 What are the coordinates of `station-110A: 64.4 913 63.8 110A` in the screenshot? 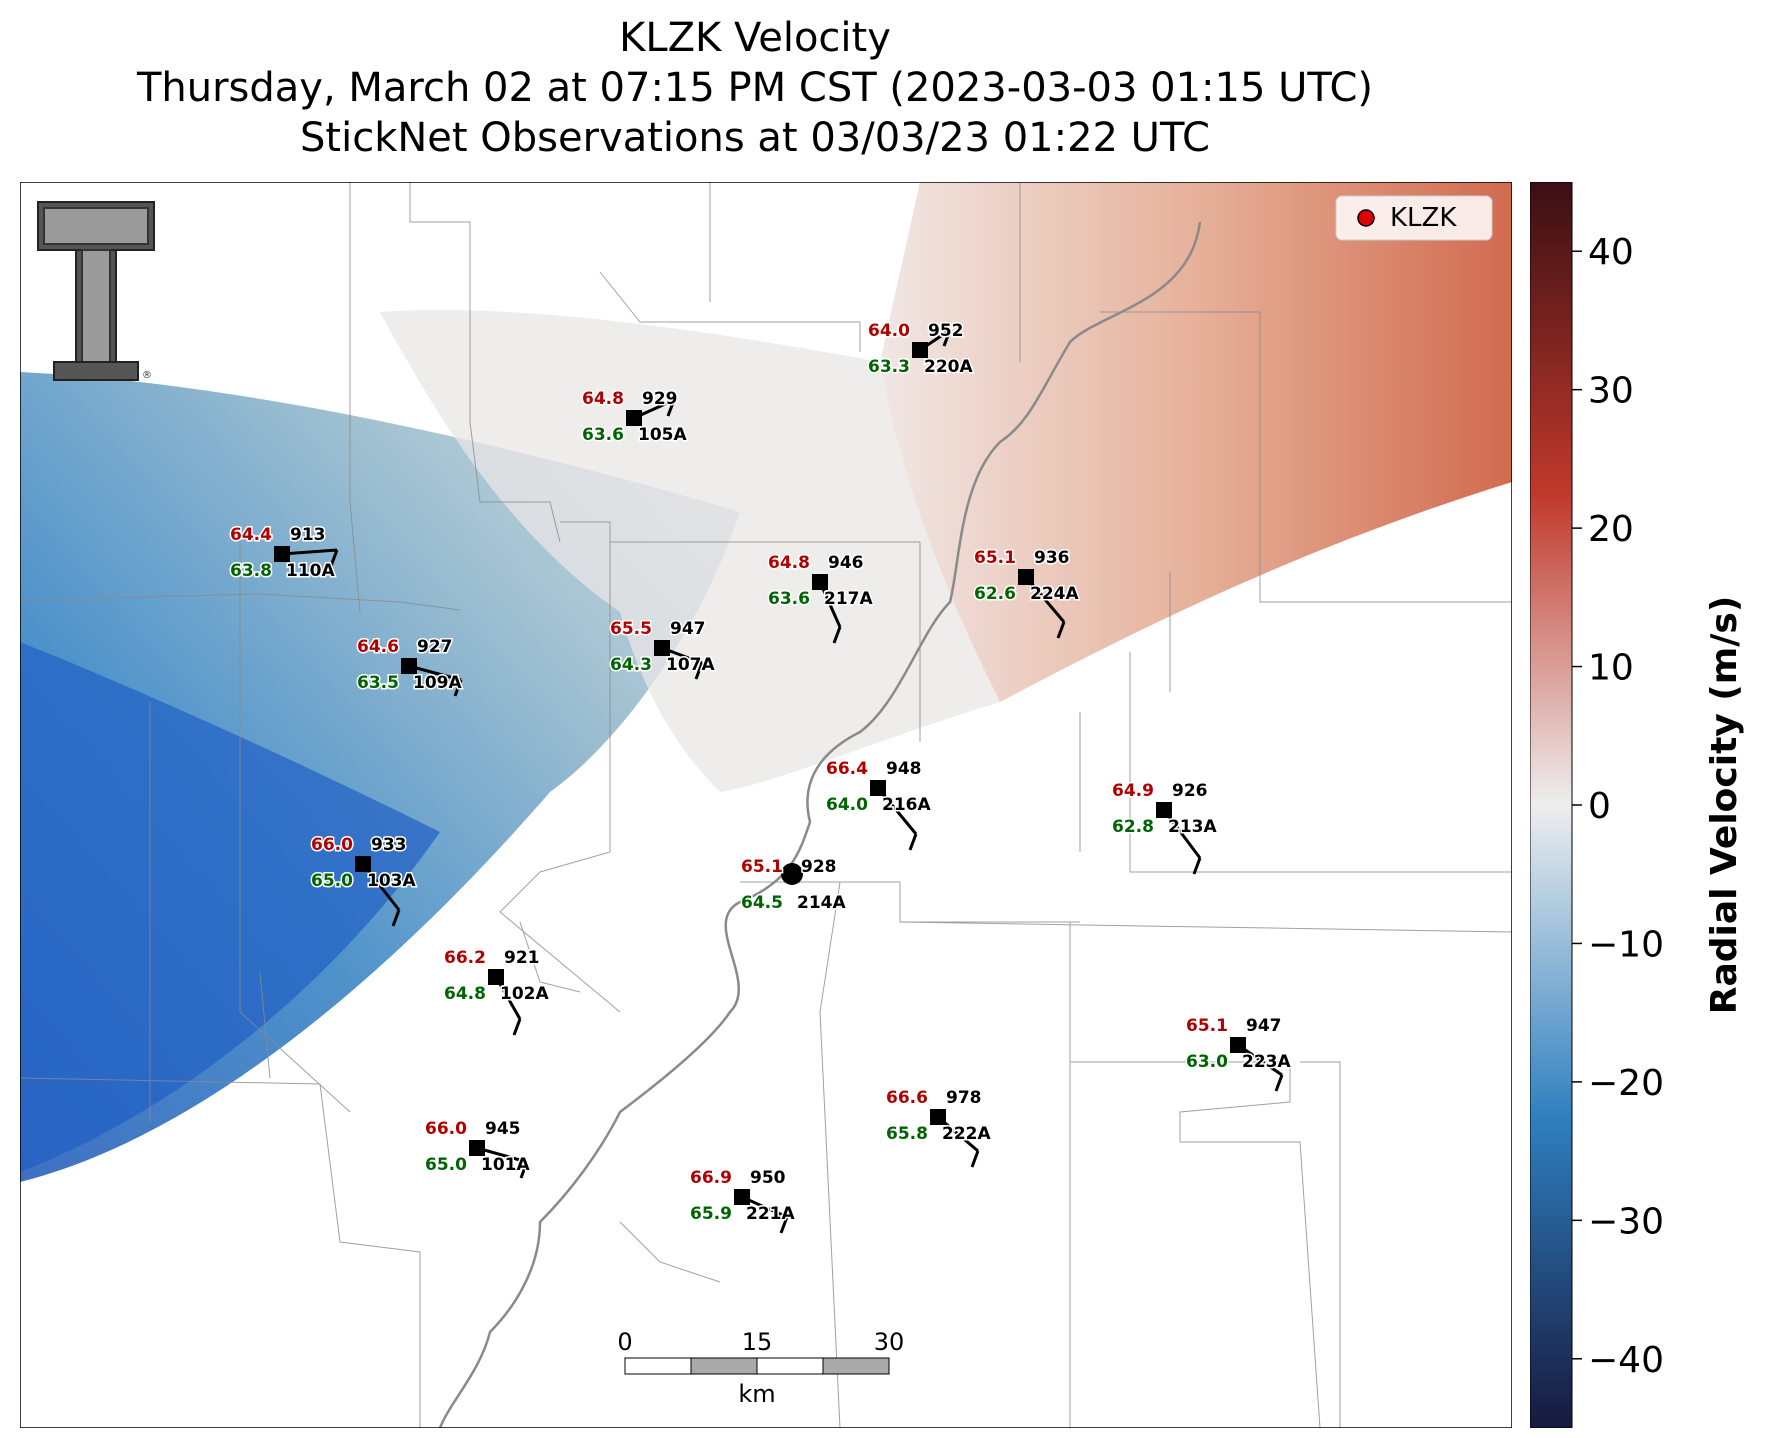 It's located at (284, 553).